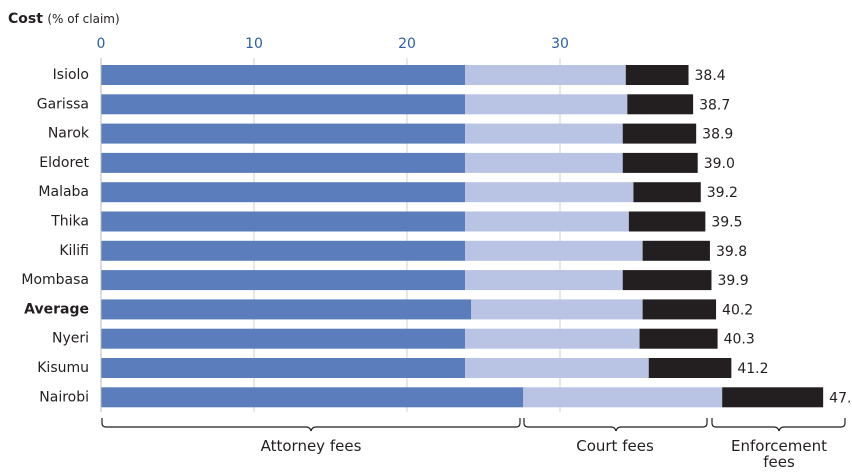 The image size is (852, 474). Describe the element at coordinates (63, 192) in the screenshot. I see `category-label: Malaba` at that location.